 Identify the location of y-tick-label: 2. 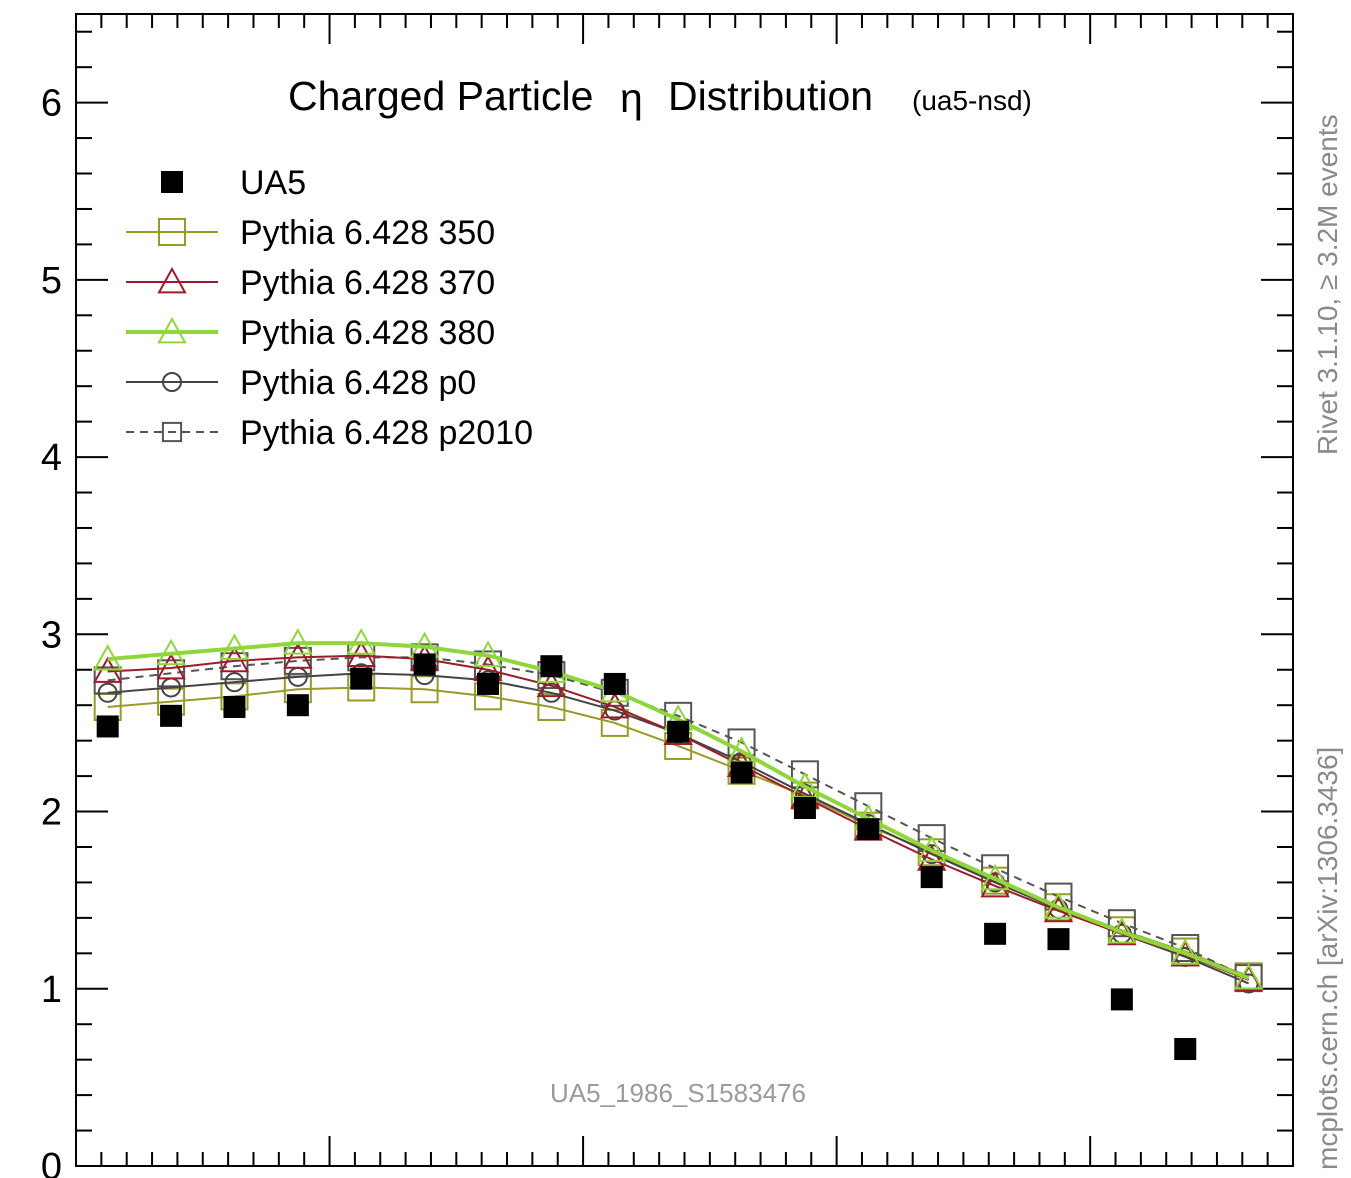
(51, 813).